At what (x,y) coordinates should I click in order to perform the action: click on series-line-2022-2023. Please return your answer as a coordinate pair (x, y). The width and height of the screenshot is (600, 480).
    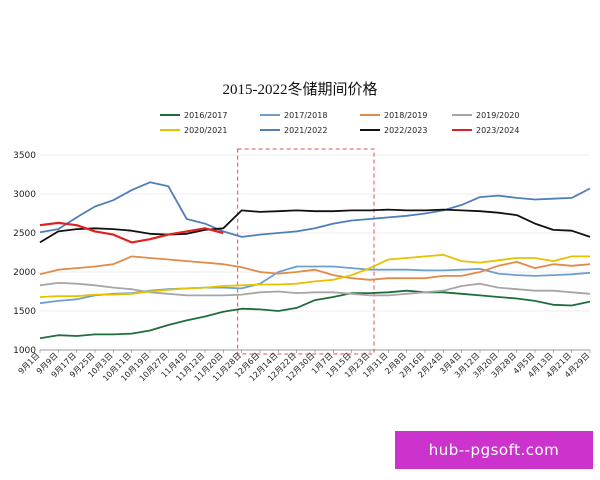
    Looking at the image, I should click on (315, 226).